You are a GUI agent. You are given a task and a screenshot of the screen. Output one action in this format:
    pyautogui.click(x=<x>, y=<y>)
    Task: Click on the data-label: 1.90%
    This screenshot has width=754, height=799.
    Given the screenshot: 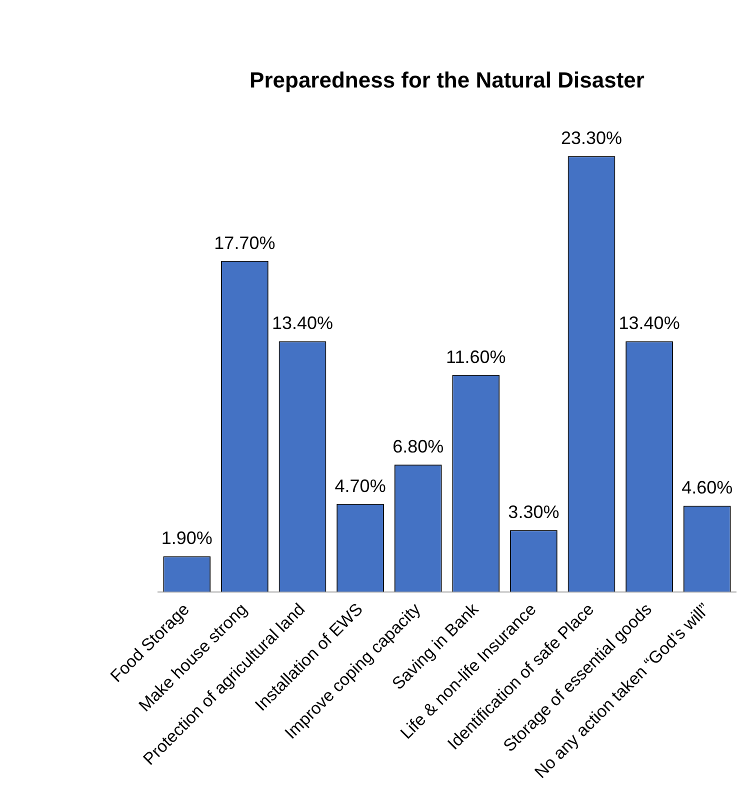 What is the action you would take?
    pyautogui.click(x=186, y=538)
    